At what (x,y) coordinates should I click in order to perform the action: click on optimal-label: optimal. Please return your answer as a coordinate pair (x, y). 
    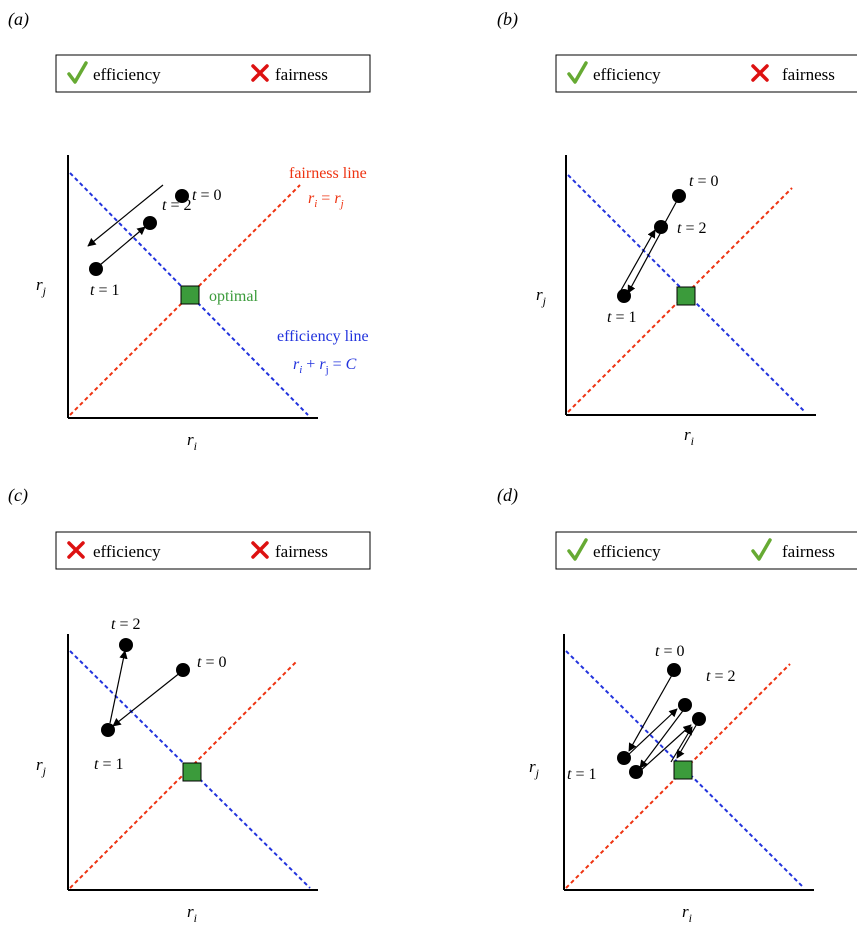
    Looking at the image, I should click on (233, 296).